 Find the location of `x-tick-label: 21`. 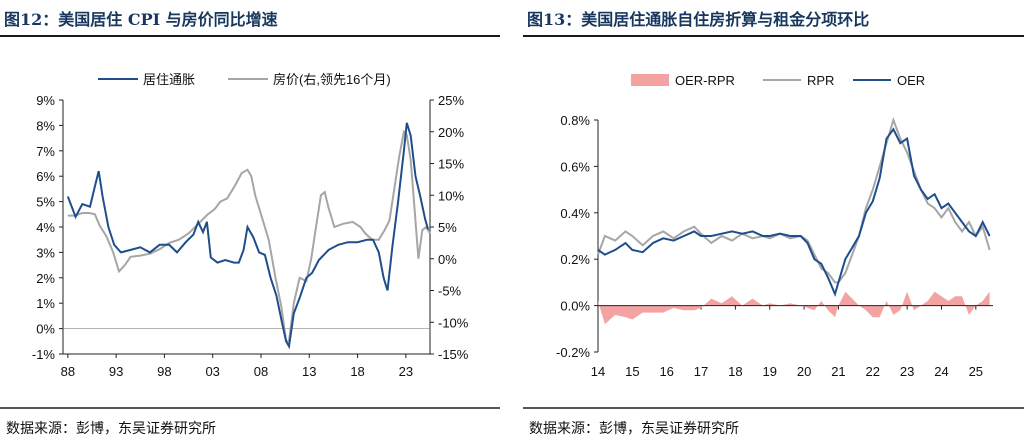

x-tick-label: 21 is located at coordinates (838, 371).